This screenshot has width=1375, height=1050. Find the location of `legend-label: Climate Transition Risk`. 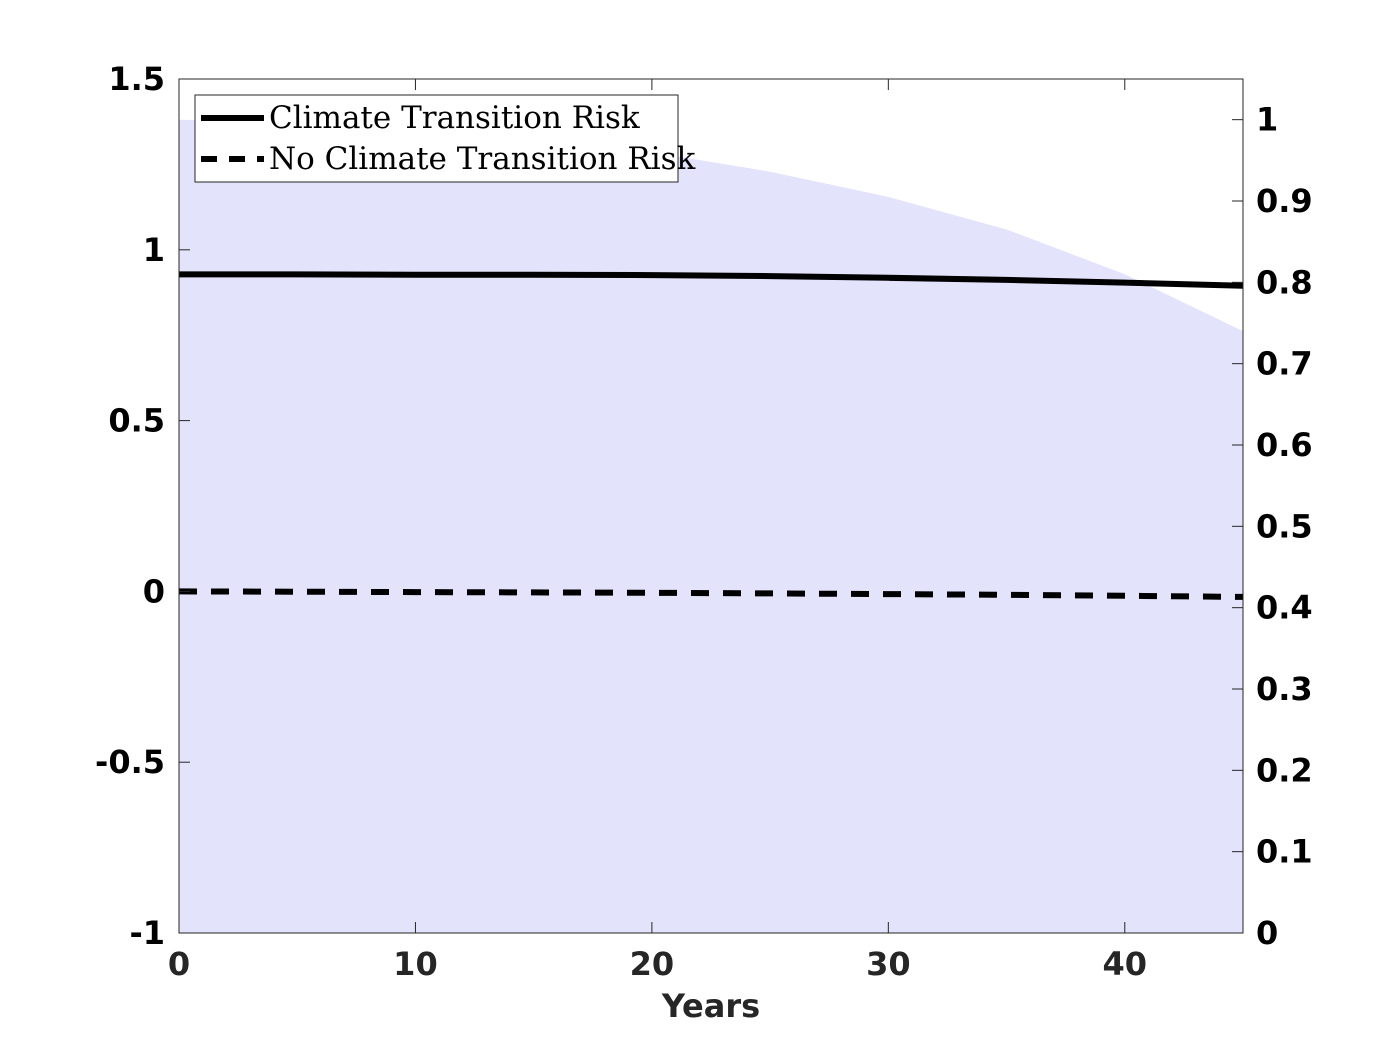

legend-label: Climate Transition Risk is located at coordinates (454, 118).